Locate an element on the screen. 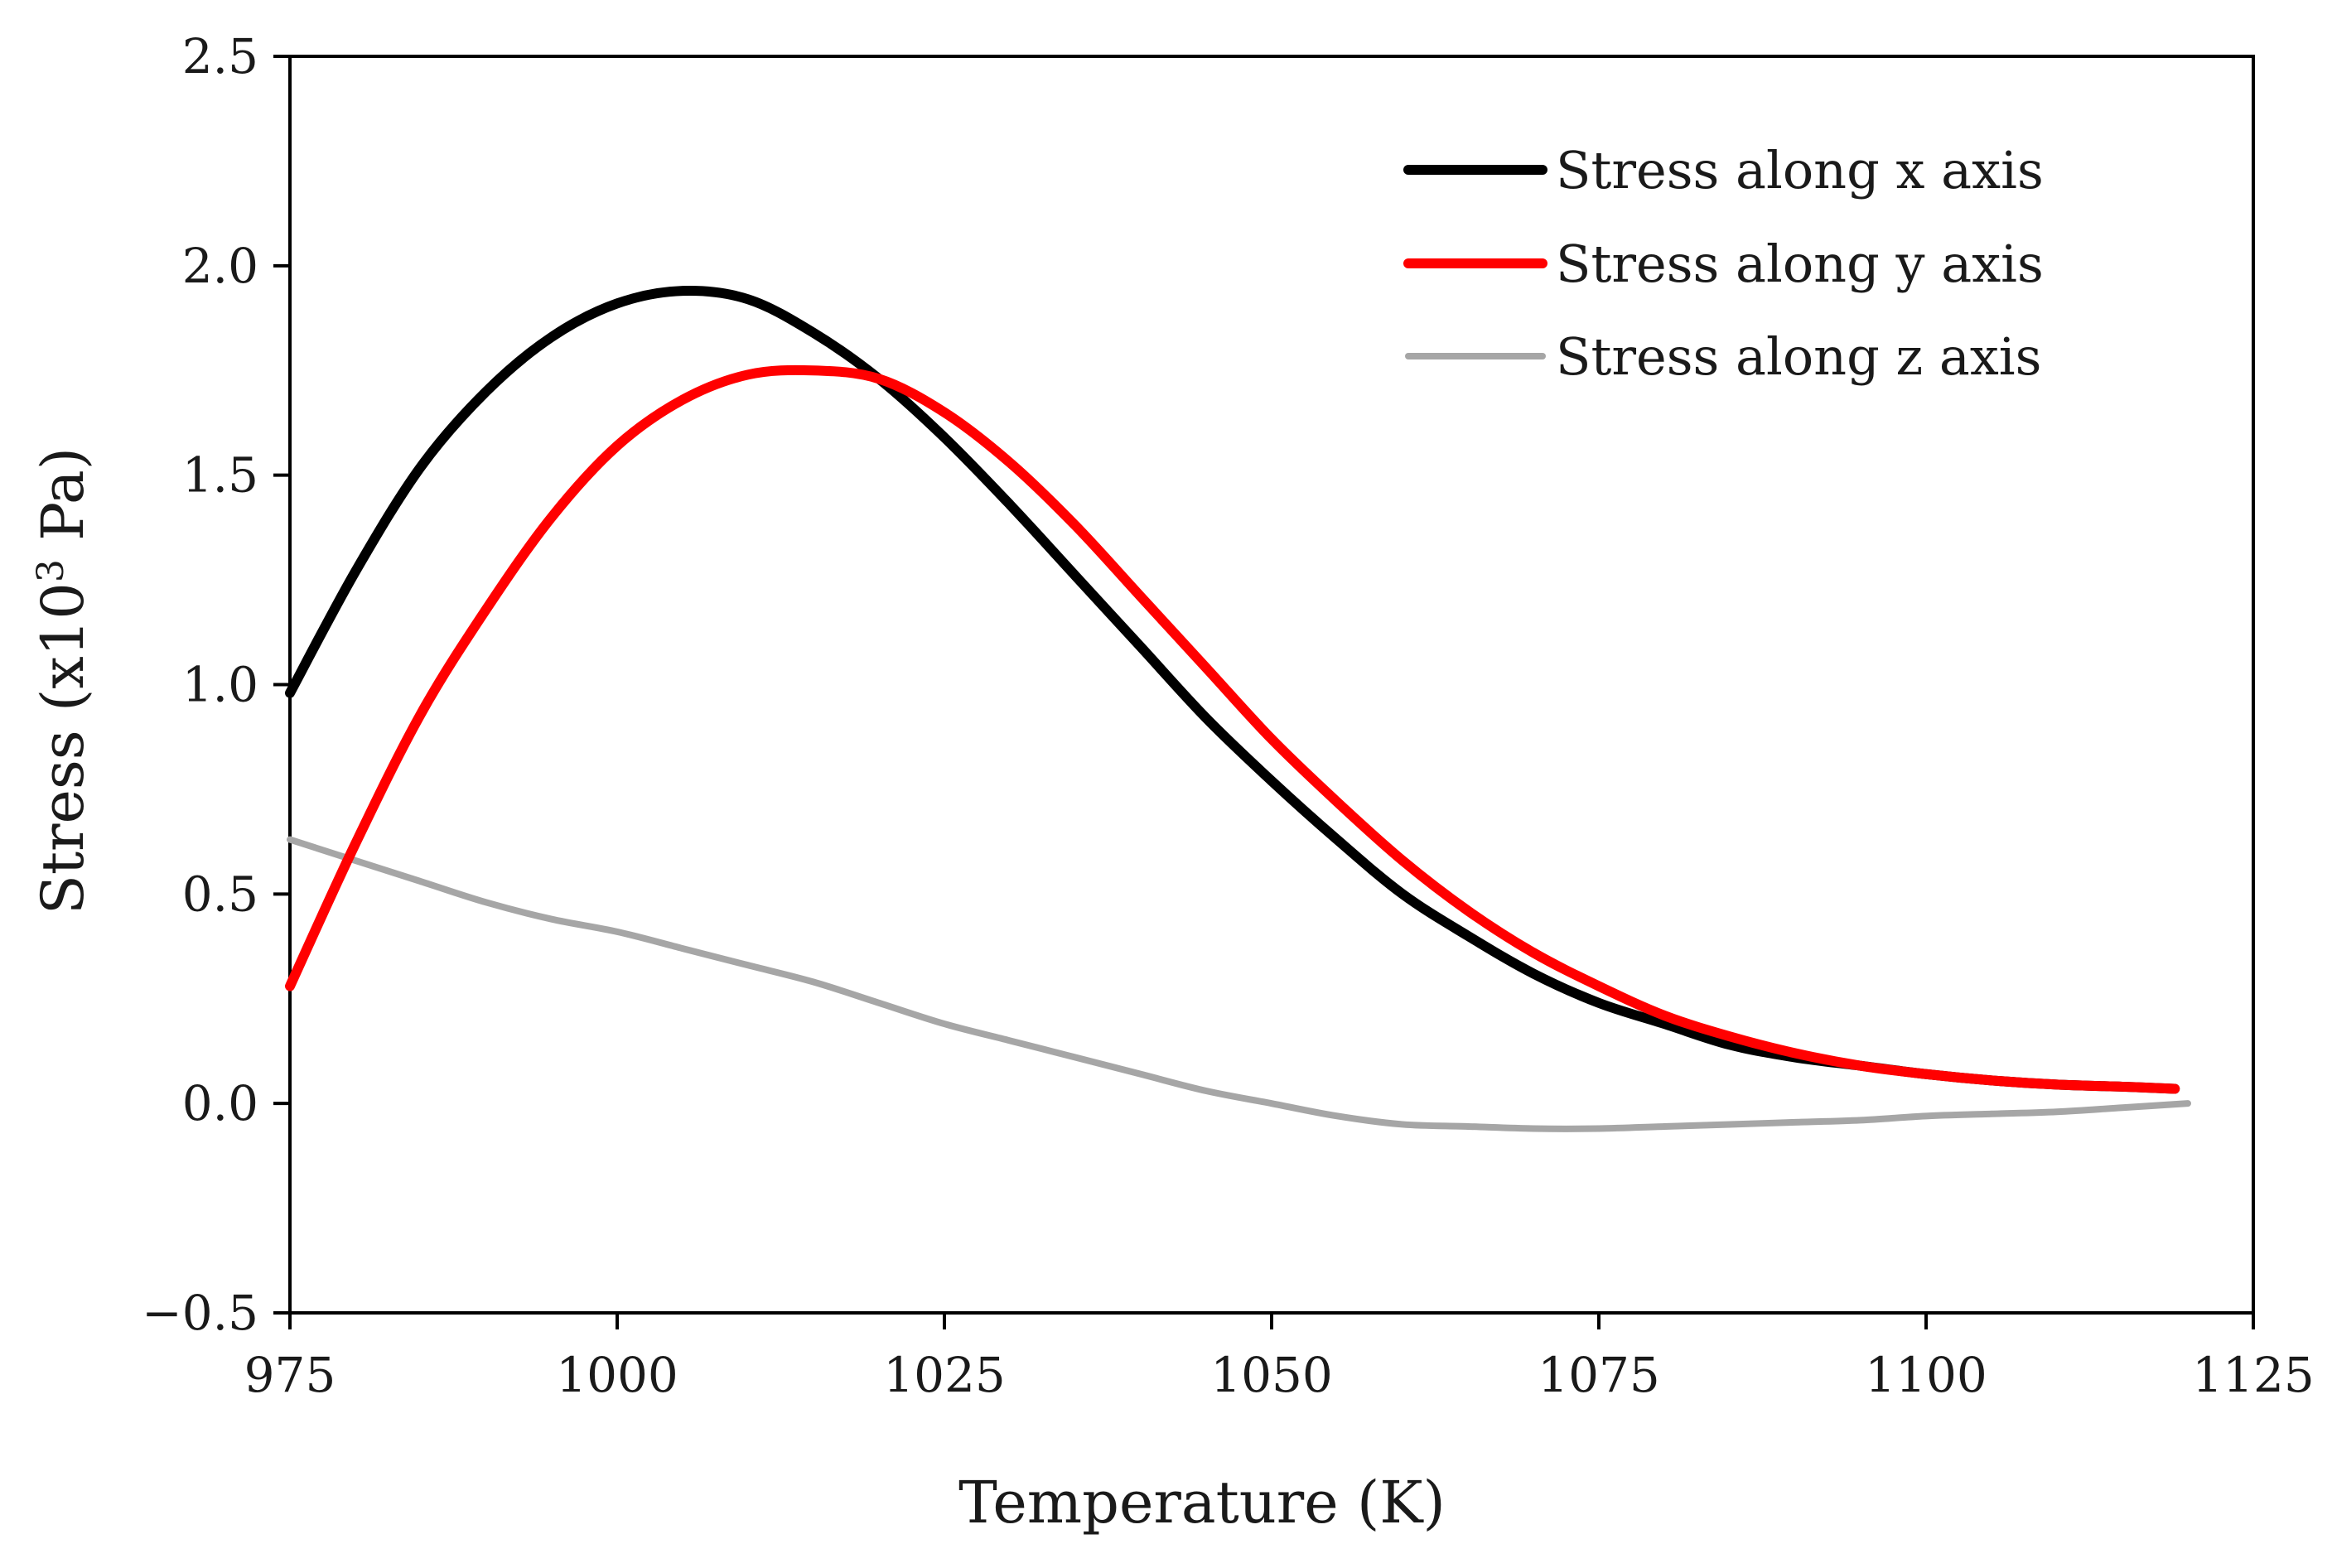  legend-label: Stress along z axis is located at coordinates (1799, 356).